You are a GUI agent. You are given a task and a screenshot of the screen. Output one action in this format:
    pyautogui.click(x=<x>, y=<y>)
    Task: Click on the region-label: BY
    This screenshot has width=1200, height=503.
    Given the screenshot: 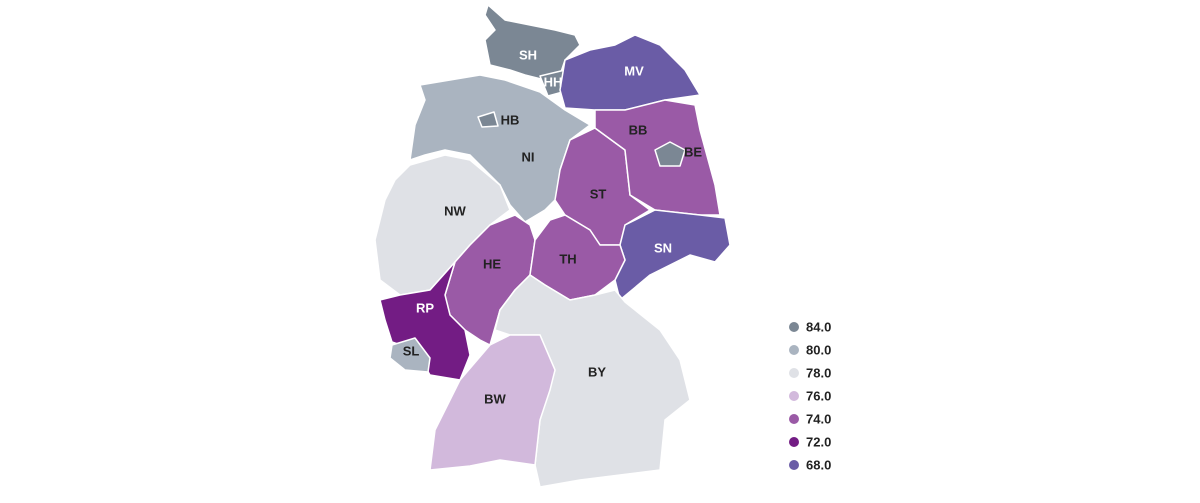 What is the action you would take?
    pyautogui.click(x=597, y=371)
    